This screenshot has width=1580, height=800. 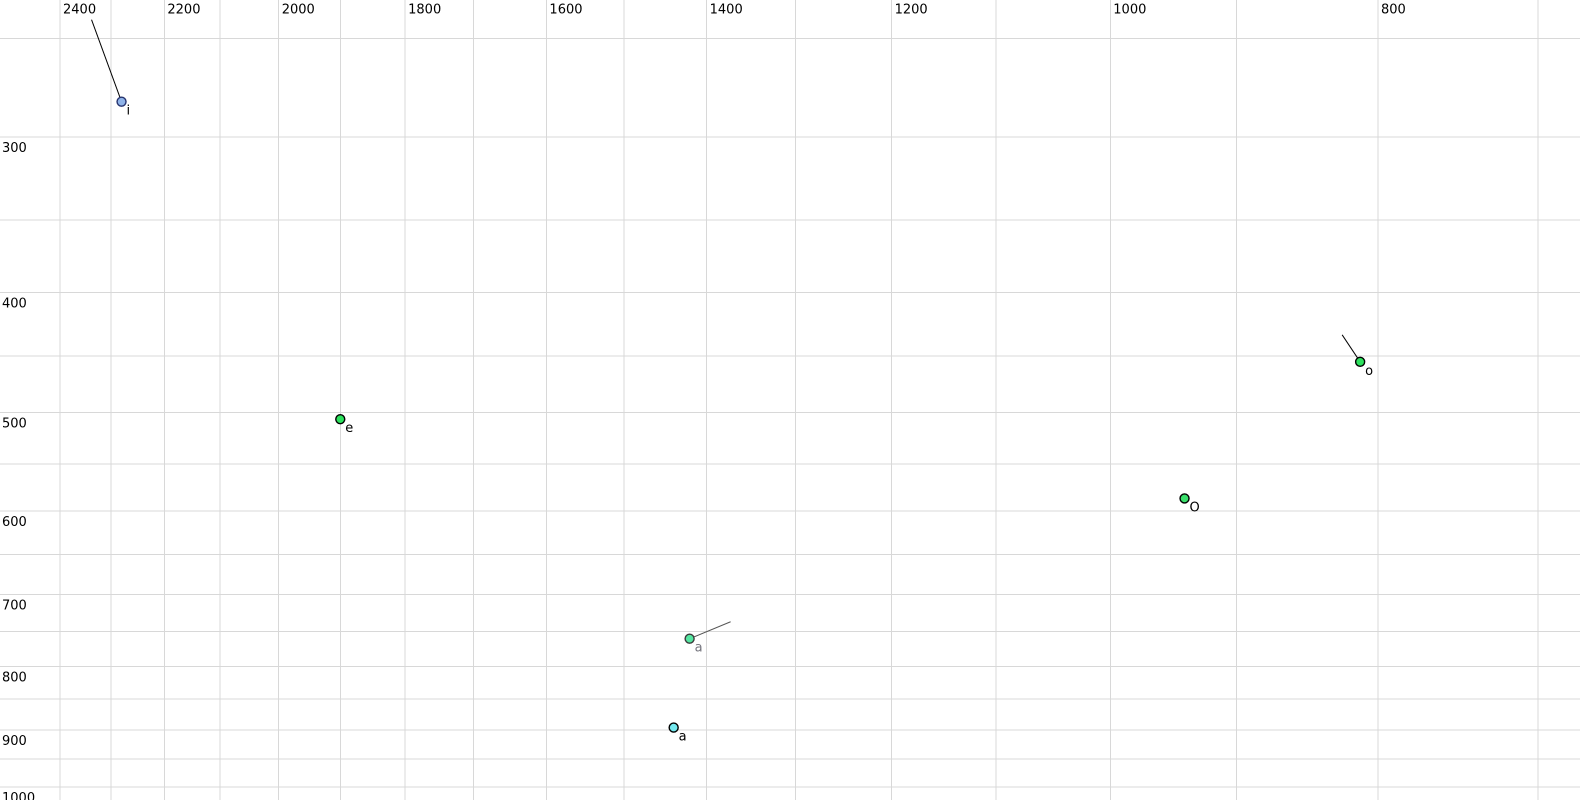 I want to click on y-tick-label-300: 300, so click(x=14, y=148).